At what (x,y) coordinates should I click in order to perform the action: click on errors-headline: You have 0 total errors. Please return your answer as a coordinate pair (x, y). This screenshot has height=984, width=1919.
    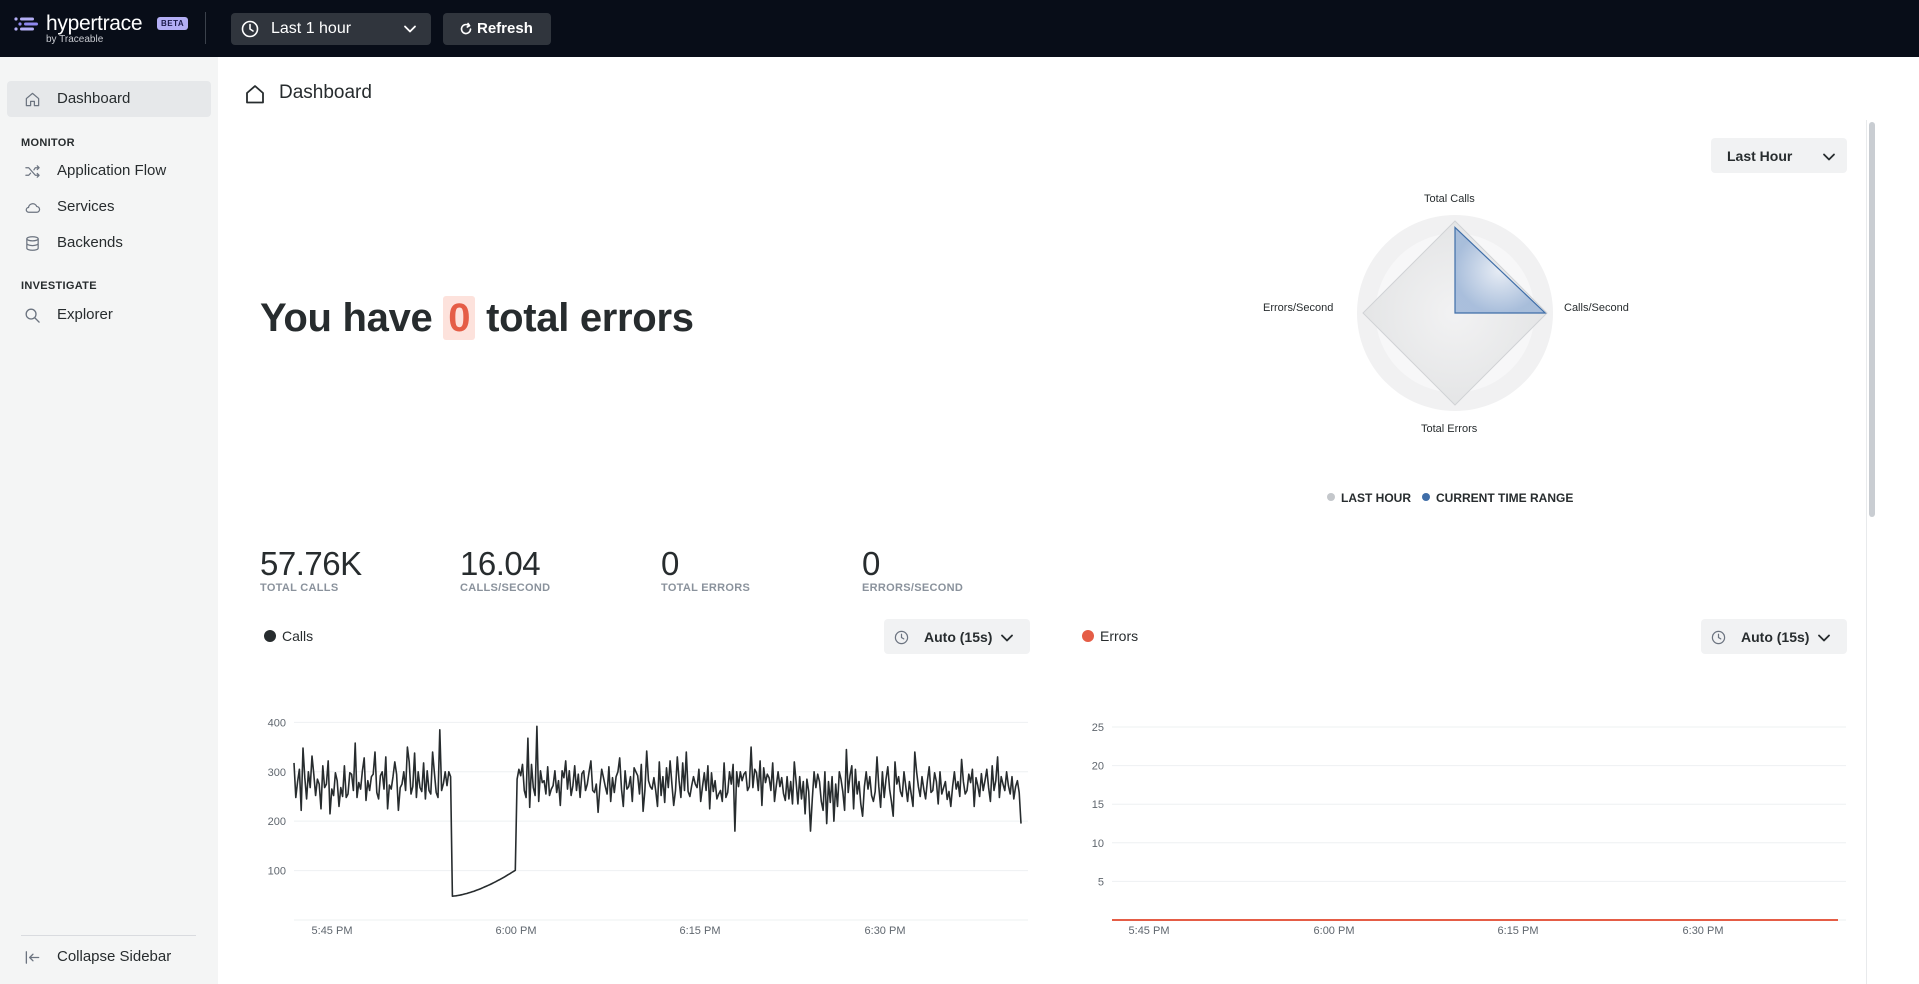
    Looking at the image, I should click on (477, 318).